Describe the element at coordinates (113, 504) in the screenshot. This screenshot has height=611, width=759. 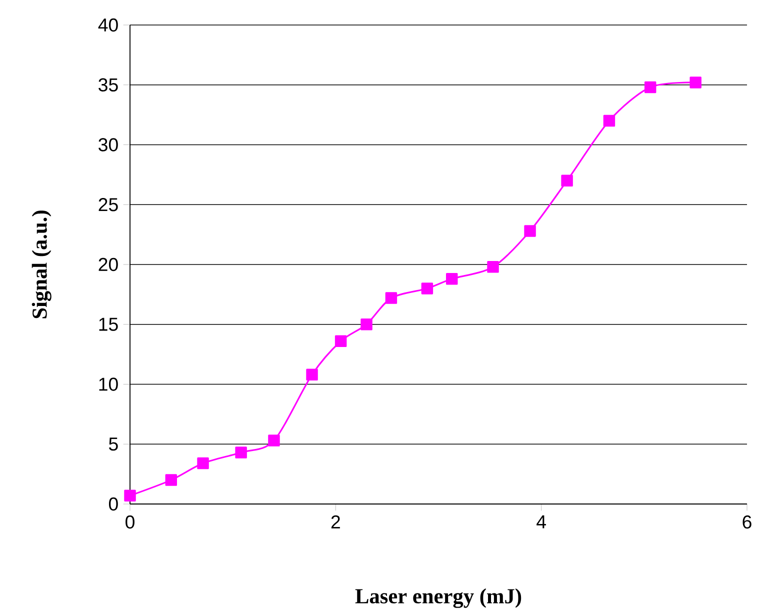
I see `y-tick-label: 0` at that location.